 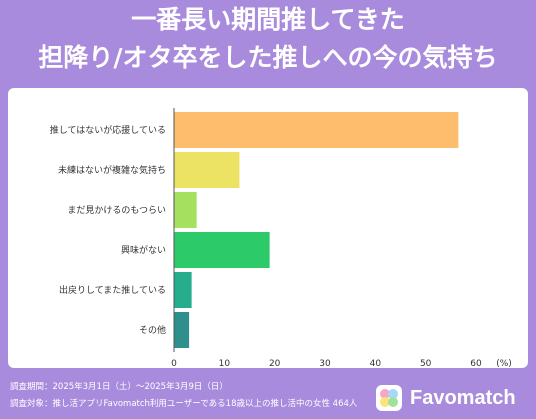 I want to click on x-tick-label-6: 60, so click(x=476, y=363).